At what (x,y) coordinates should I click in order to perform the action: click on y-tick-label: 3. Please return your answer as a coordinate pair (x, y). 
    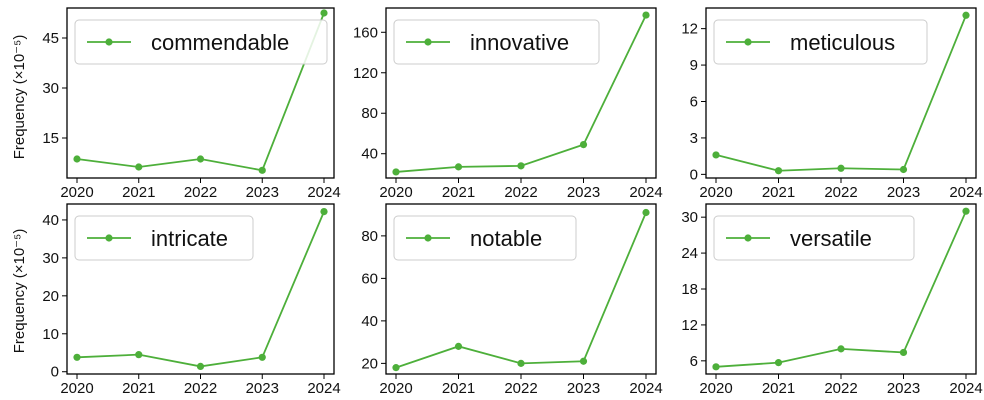
    Looking at the image, I should click on (694, 138).